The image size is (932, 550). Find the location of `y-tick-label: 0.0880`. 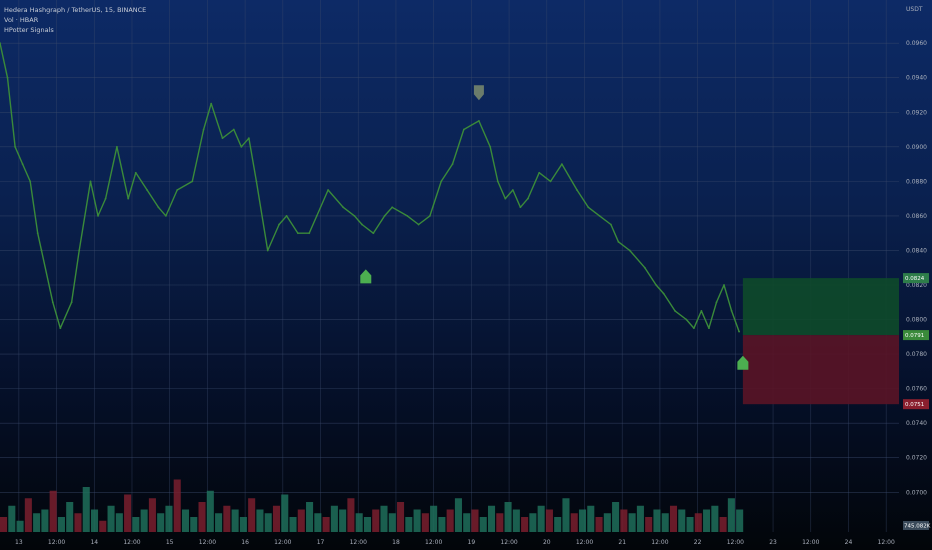

y-tick-label: 0.0880 is located at coordinates (916, 181).